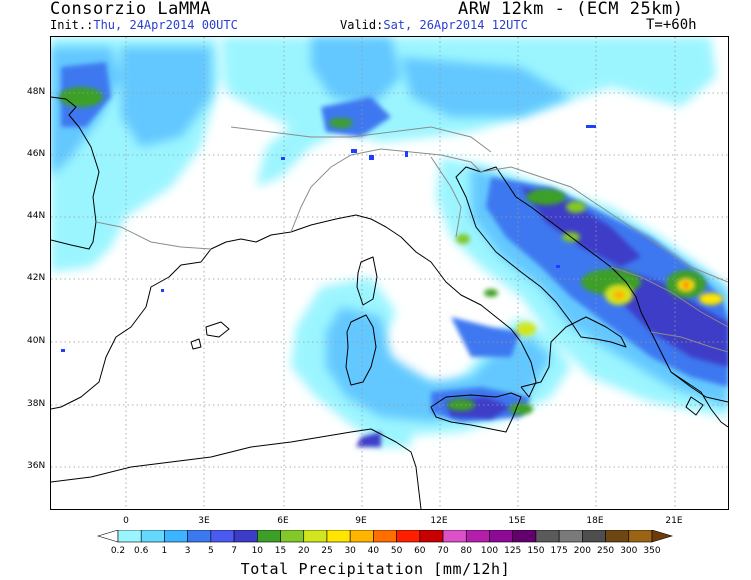 This screenshot has width=751, height=580. What do you see at coordinates (36, 466) in the screenshot?
I see `lat-label: 36N` at bounding box center [36, 466].